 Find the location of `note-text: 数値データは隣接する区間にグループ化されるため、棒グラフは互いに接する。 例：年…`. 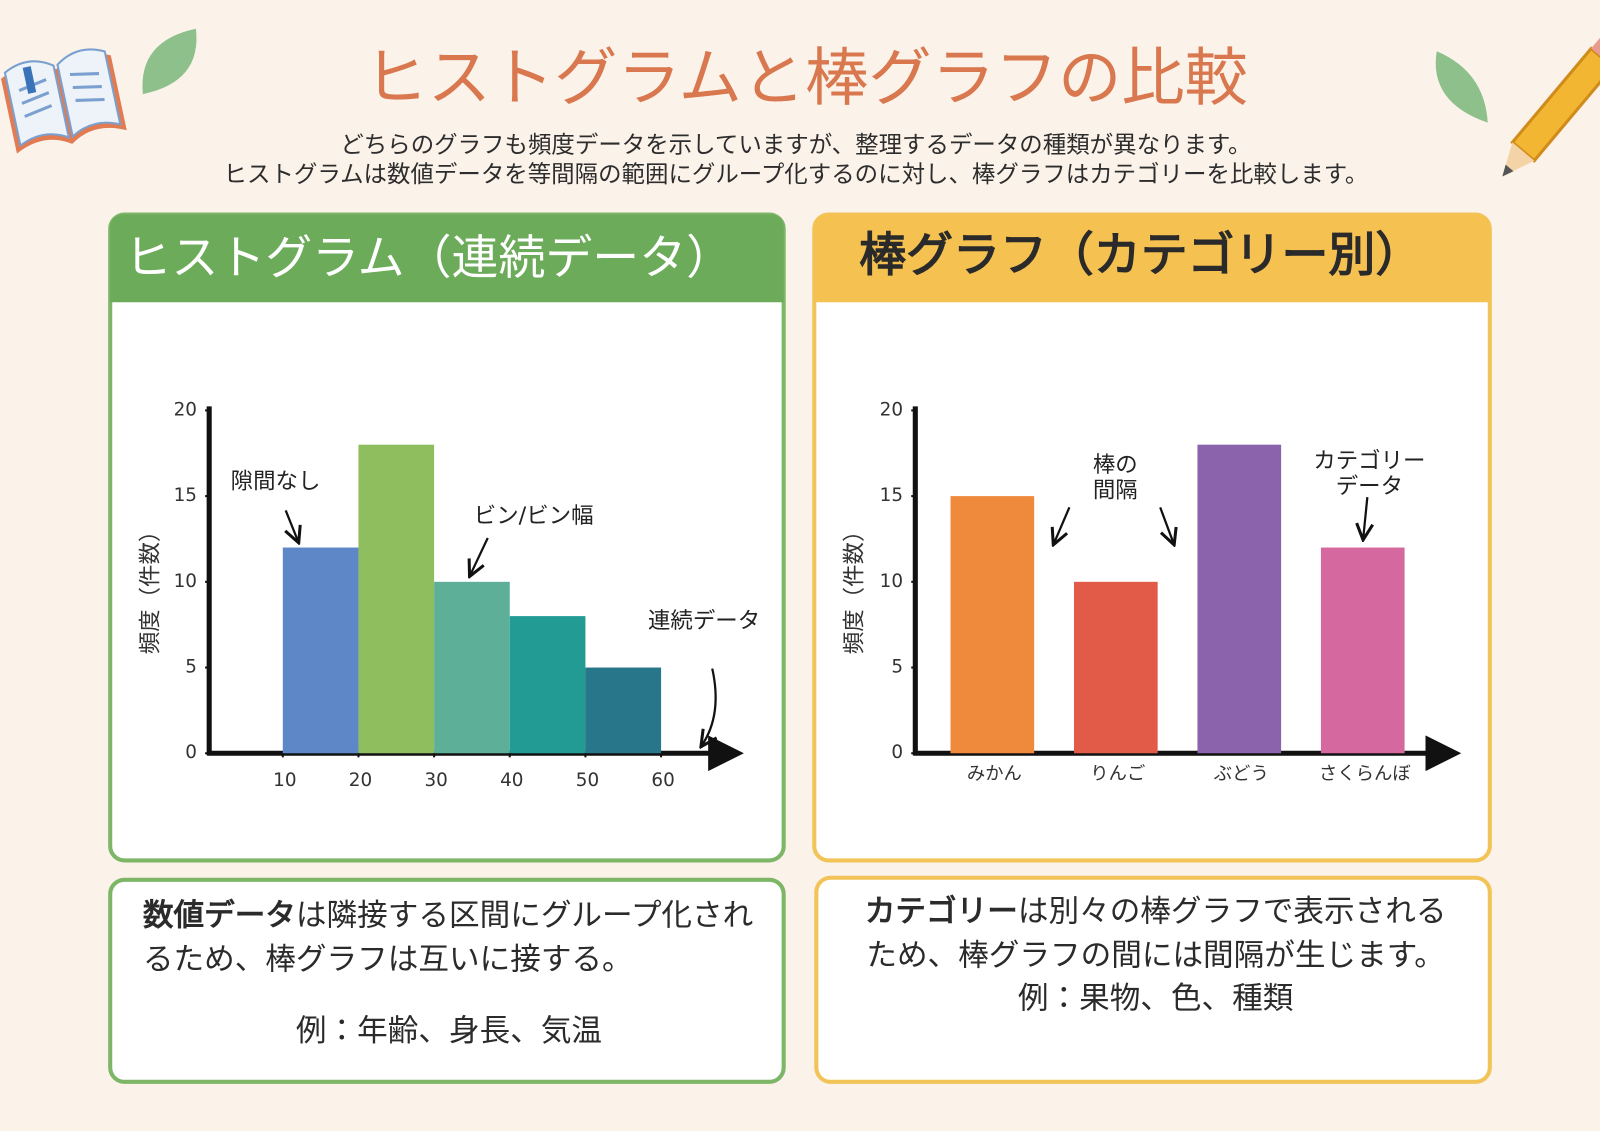

note-text: 数値データは隣接する区間にグループ化されるため、棒グラフは互いに接する。 例：年… is located at coordinates (449, 974).